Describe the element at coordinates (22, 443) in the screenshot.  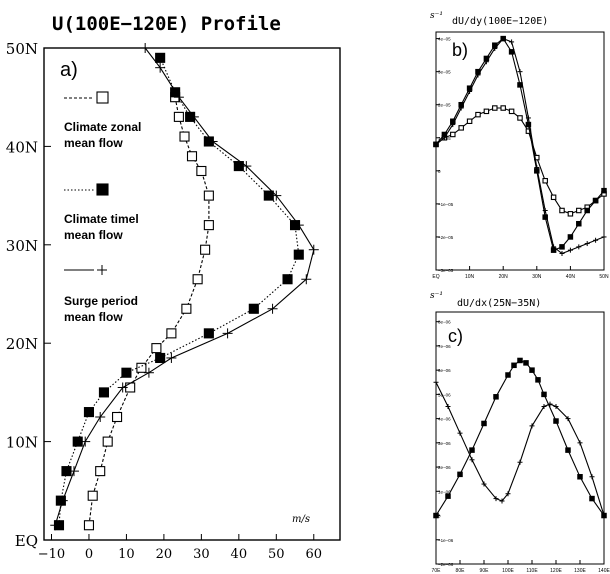
I see `y-tick-label: 10N` at that location.